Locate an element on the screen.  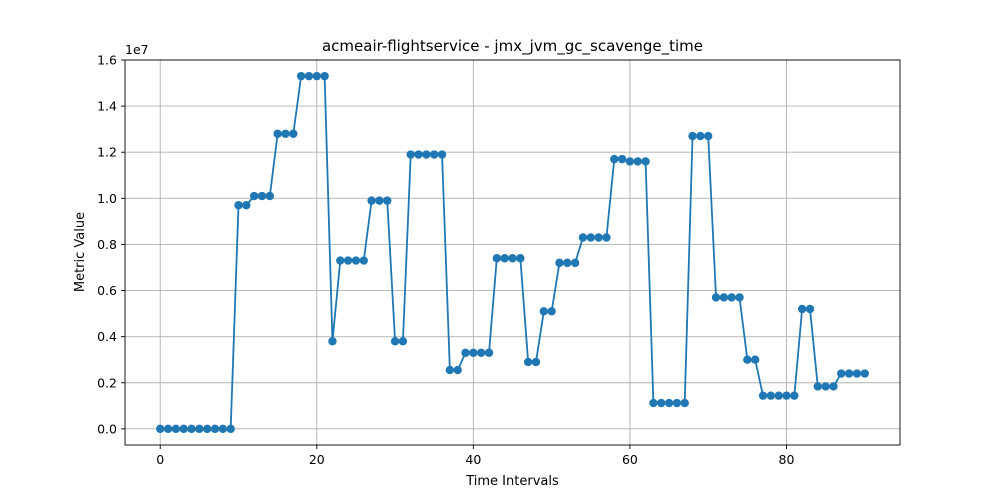
y-axis-title: Metric Value is located at coordinates (80, 252).